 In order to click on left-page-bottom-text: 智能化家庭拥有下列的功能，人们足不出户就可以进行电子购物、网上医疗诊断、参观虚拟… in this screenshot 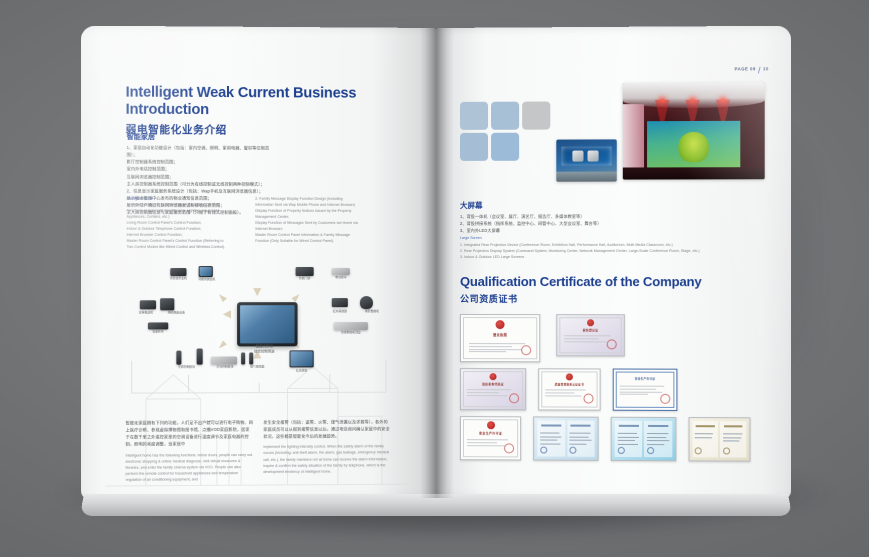, I will do `click(258, 450)`.